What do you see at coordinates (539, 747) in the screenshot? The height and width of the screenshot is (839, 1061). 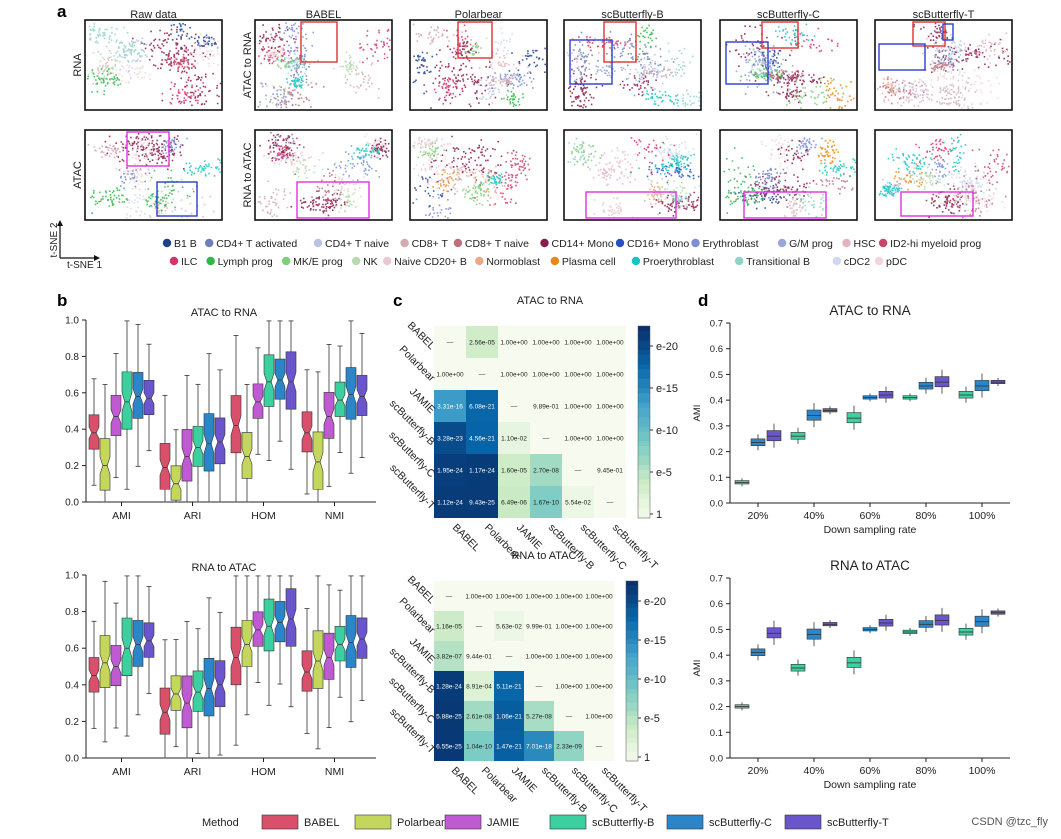 I see `heatmap-value: 7.01e-18` at bounding box center [539, 747].